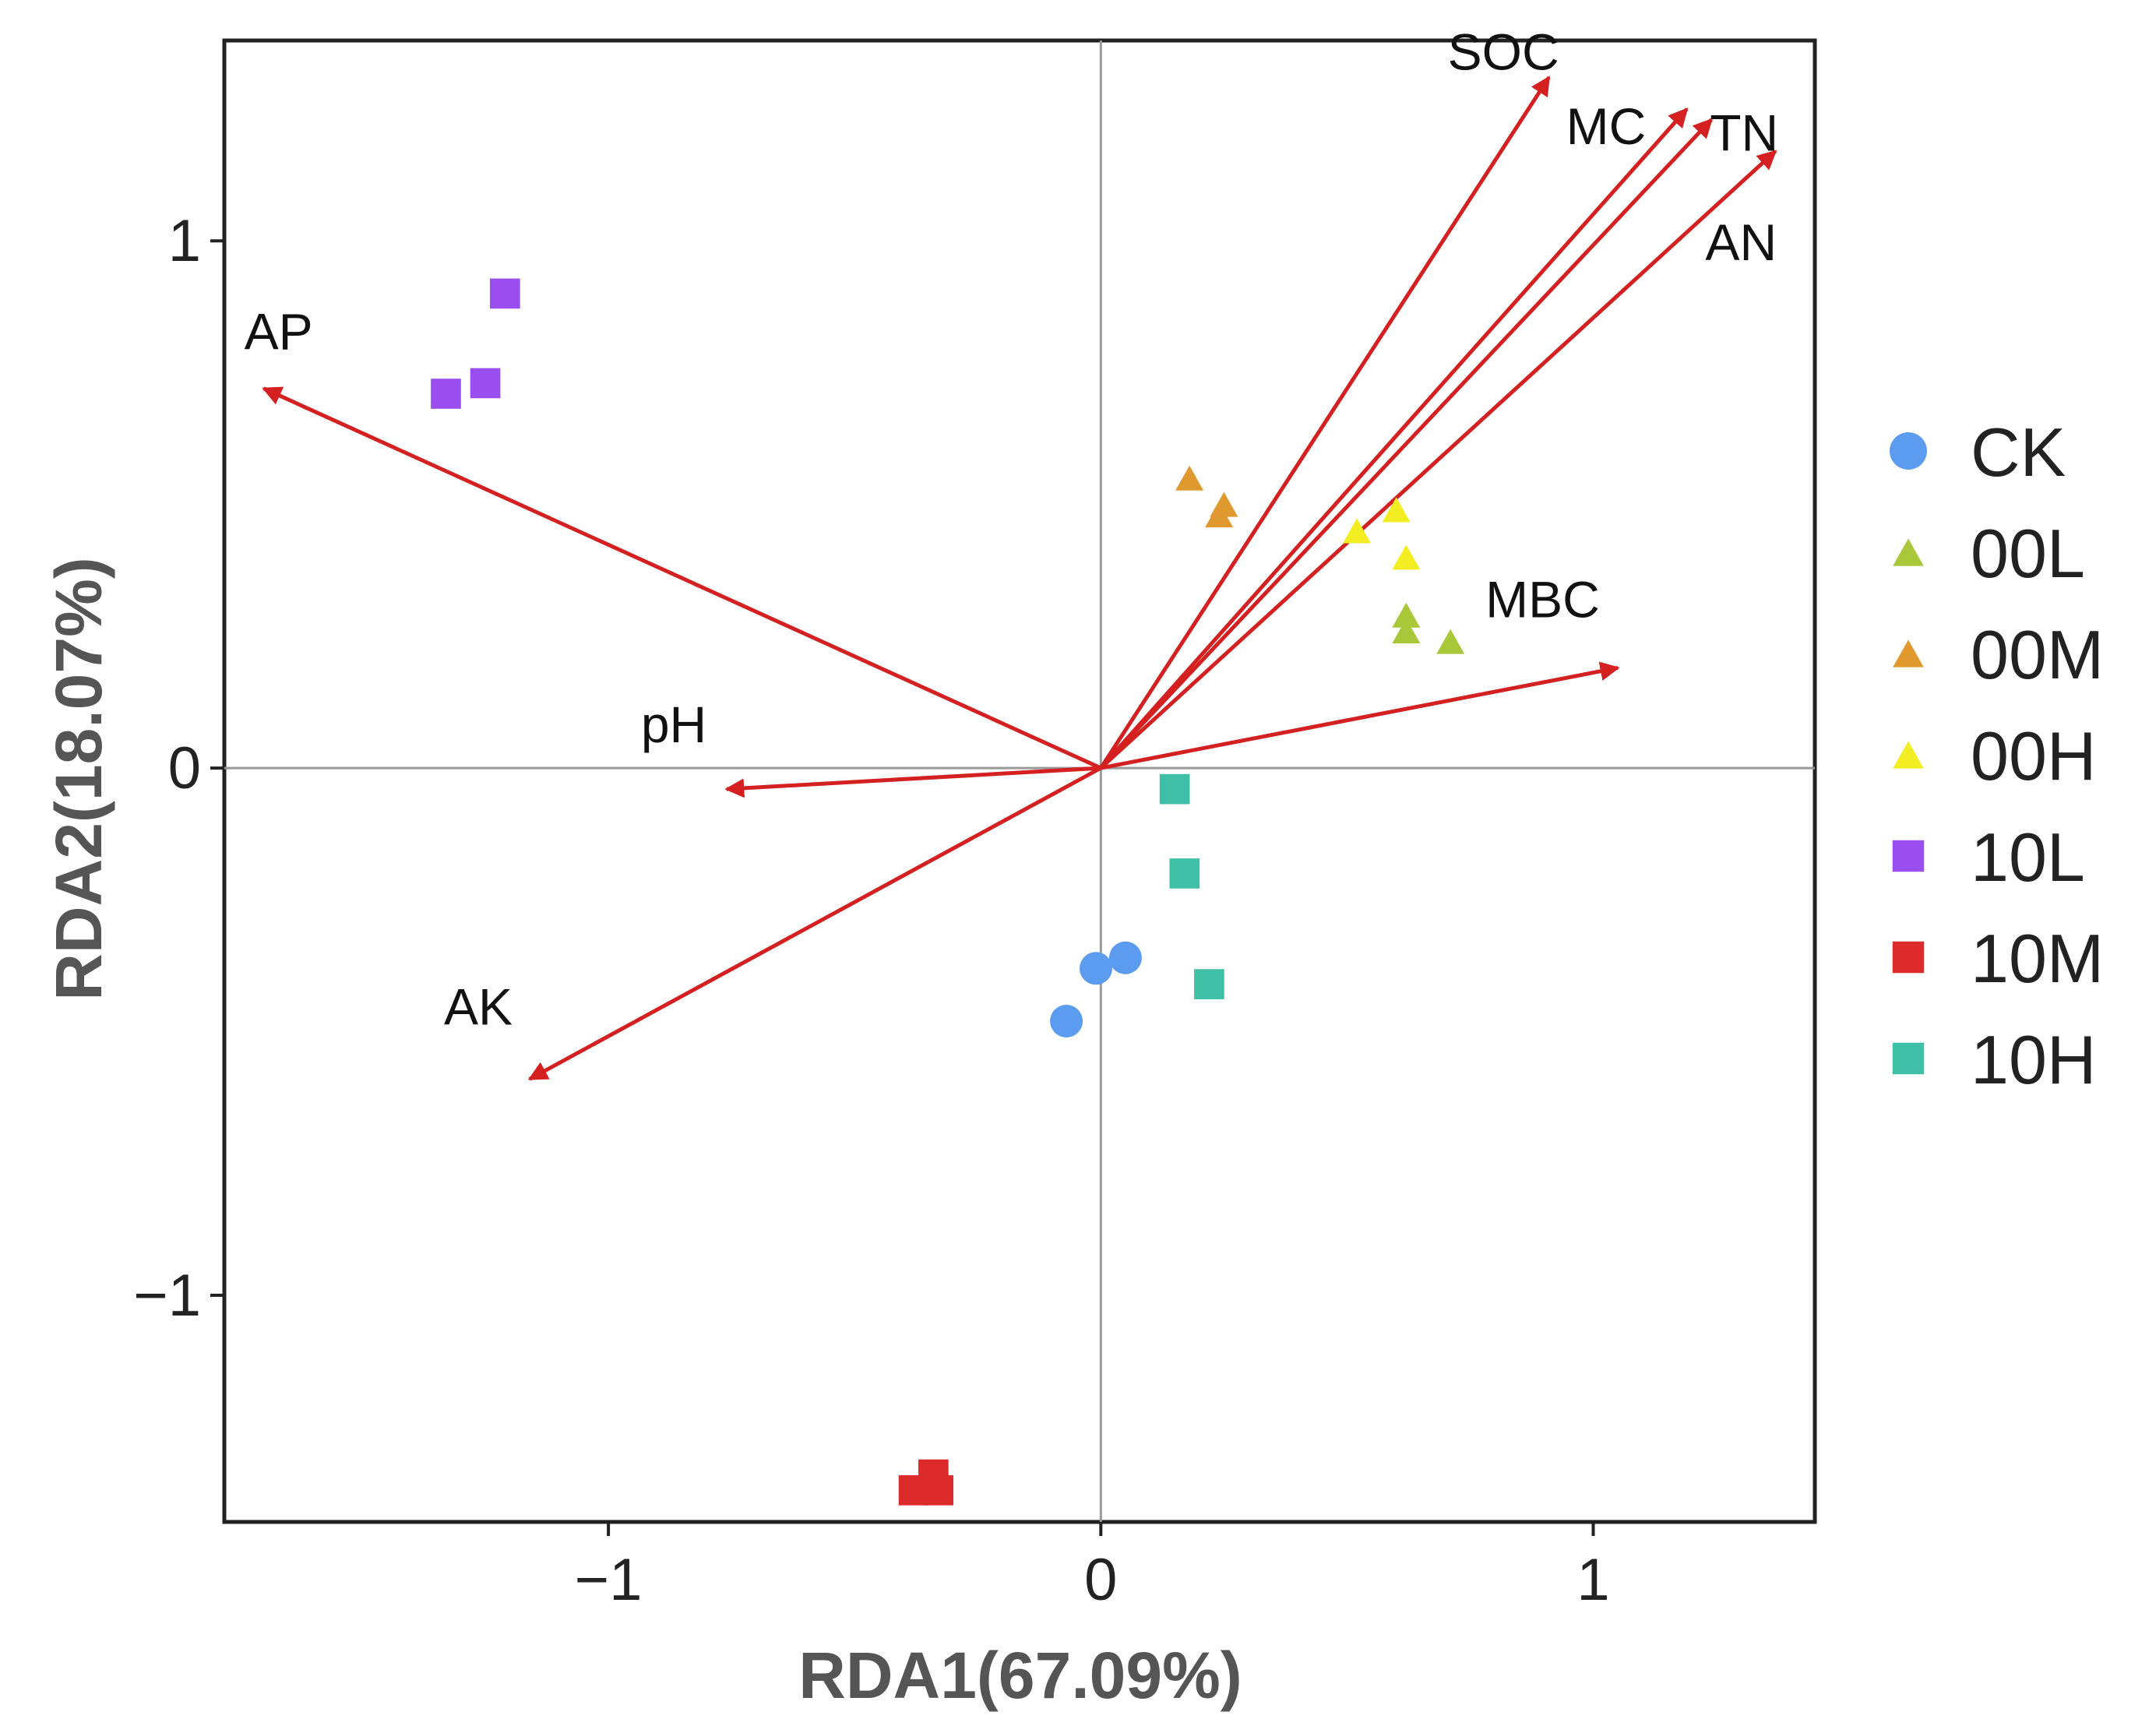 The image size is (2156, 1733). Describe the element at coordinates (167, 1296) in the screenshot. I see `y-tick-label: −1` at that location.